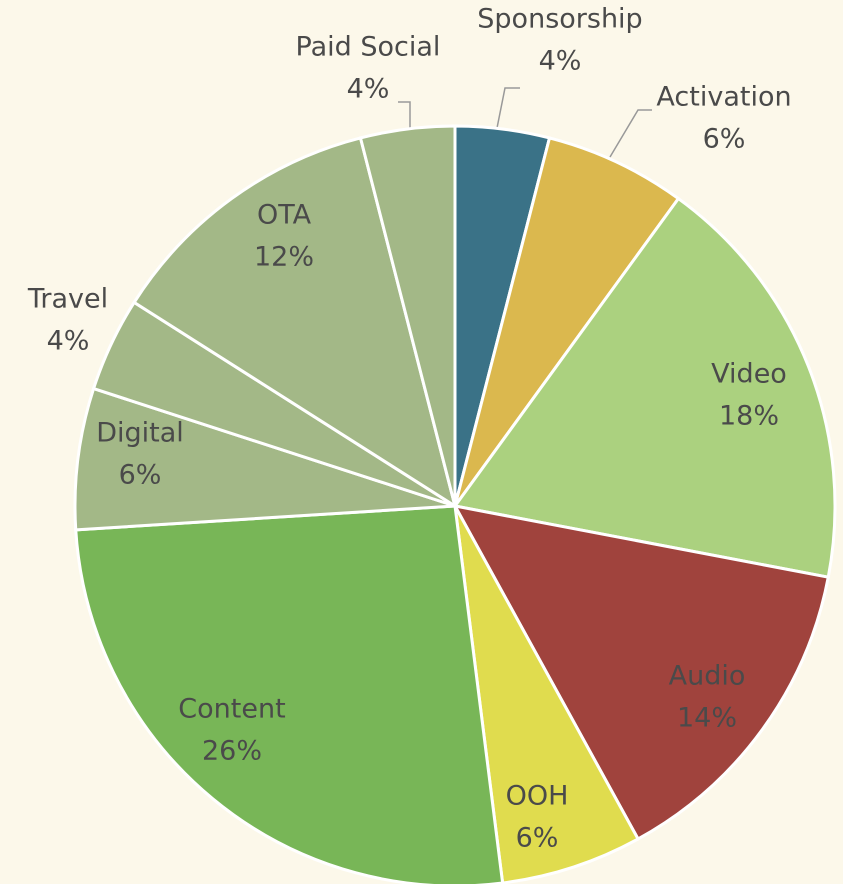  What do you see at coordinates (231, 709) in the screenshot?
I see `slice-label: Content` at bounding box center [231, 709].